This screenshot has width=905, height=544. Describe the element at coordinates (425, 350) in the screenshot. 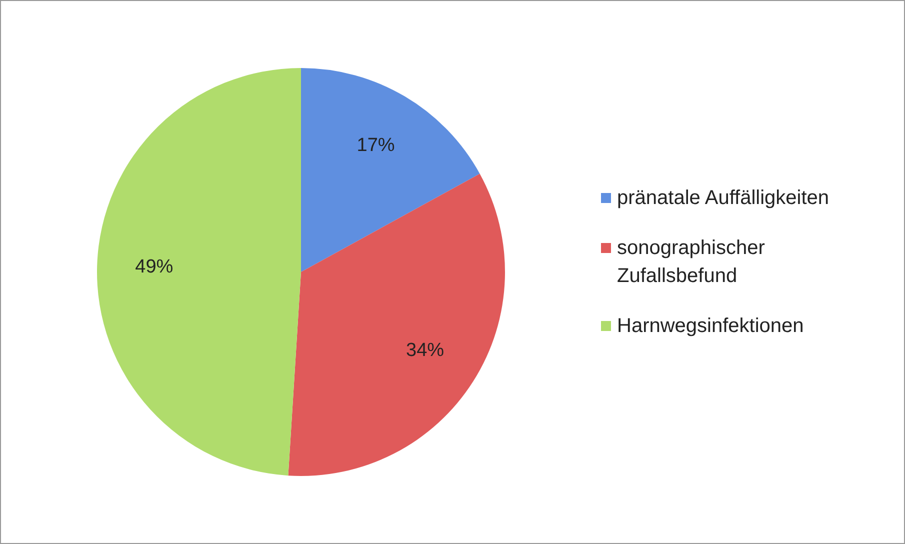

I see `data-label: 34%` at that location.